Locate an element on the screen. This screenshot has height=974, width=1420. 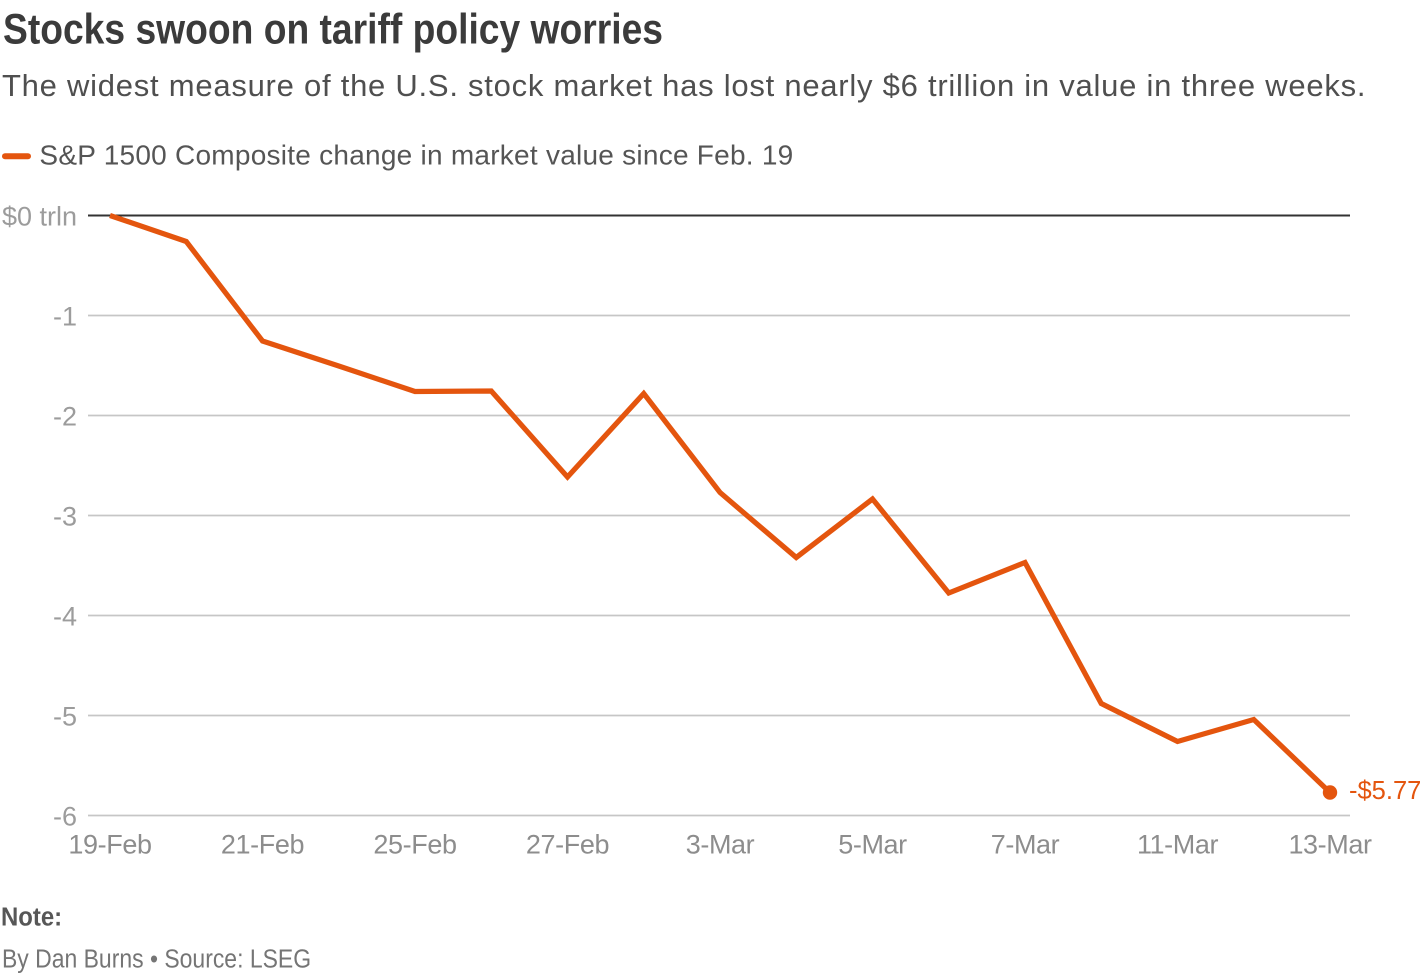
svg-text: 21-Feb is located at coordinates (262, 845).